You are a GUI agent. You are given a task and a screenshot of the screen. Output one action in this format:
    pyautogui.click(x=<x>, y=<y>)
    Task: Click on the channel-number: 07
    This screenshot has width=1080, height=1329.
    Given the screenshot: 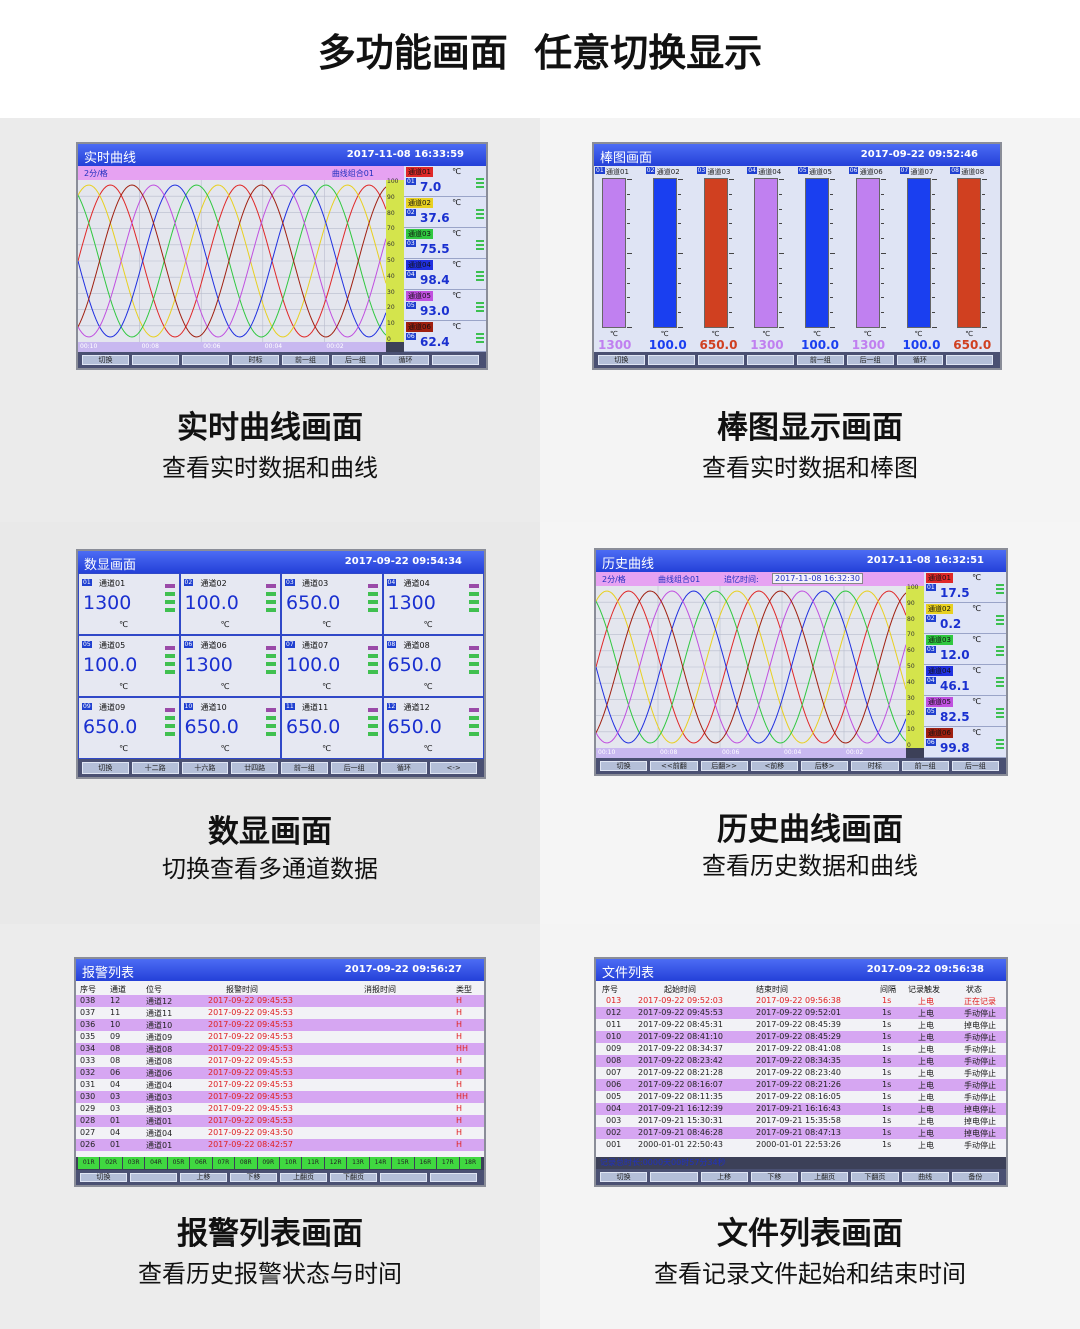 What is the action you would take?
    pyautogui.click(x=290, y=644)
    